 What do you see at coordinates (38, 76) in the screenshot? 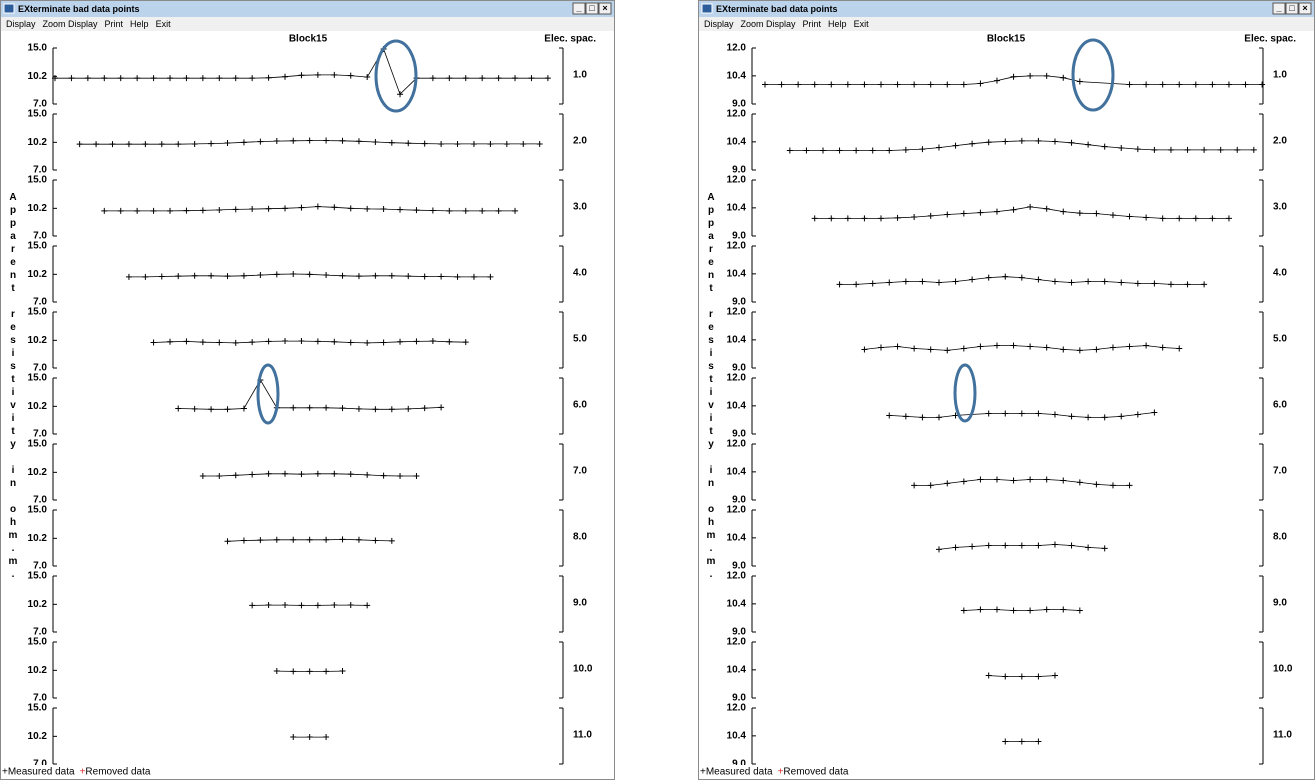
I see `y-tick-label: 10.2` at bounding box center [38, 76].